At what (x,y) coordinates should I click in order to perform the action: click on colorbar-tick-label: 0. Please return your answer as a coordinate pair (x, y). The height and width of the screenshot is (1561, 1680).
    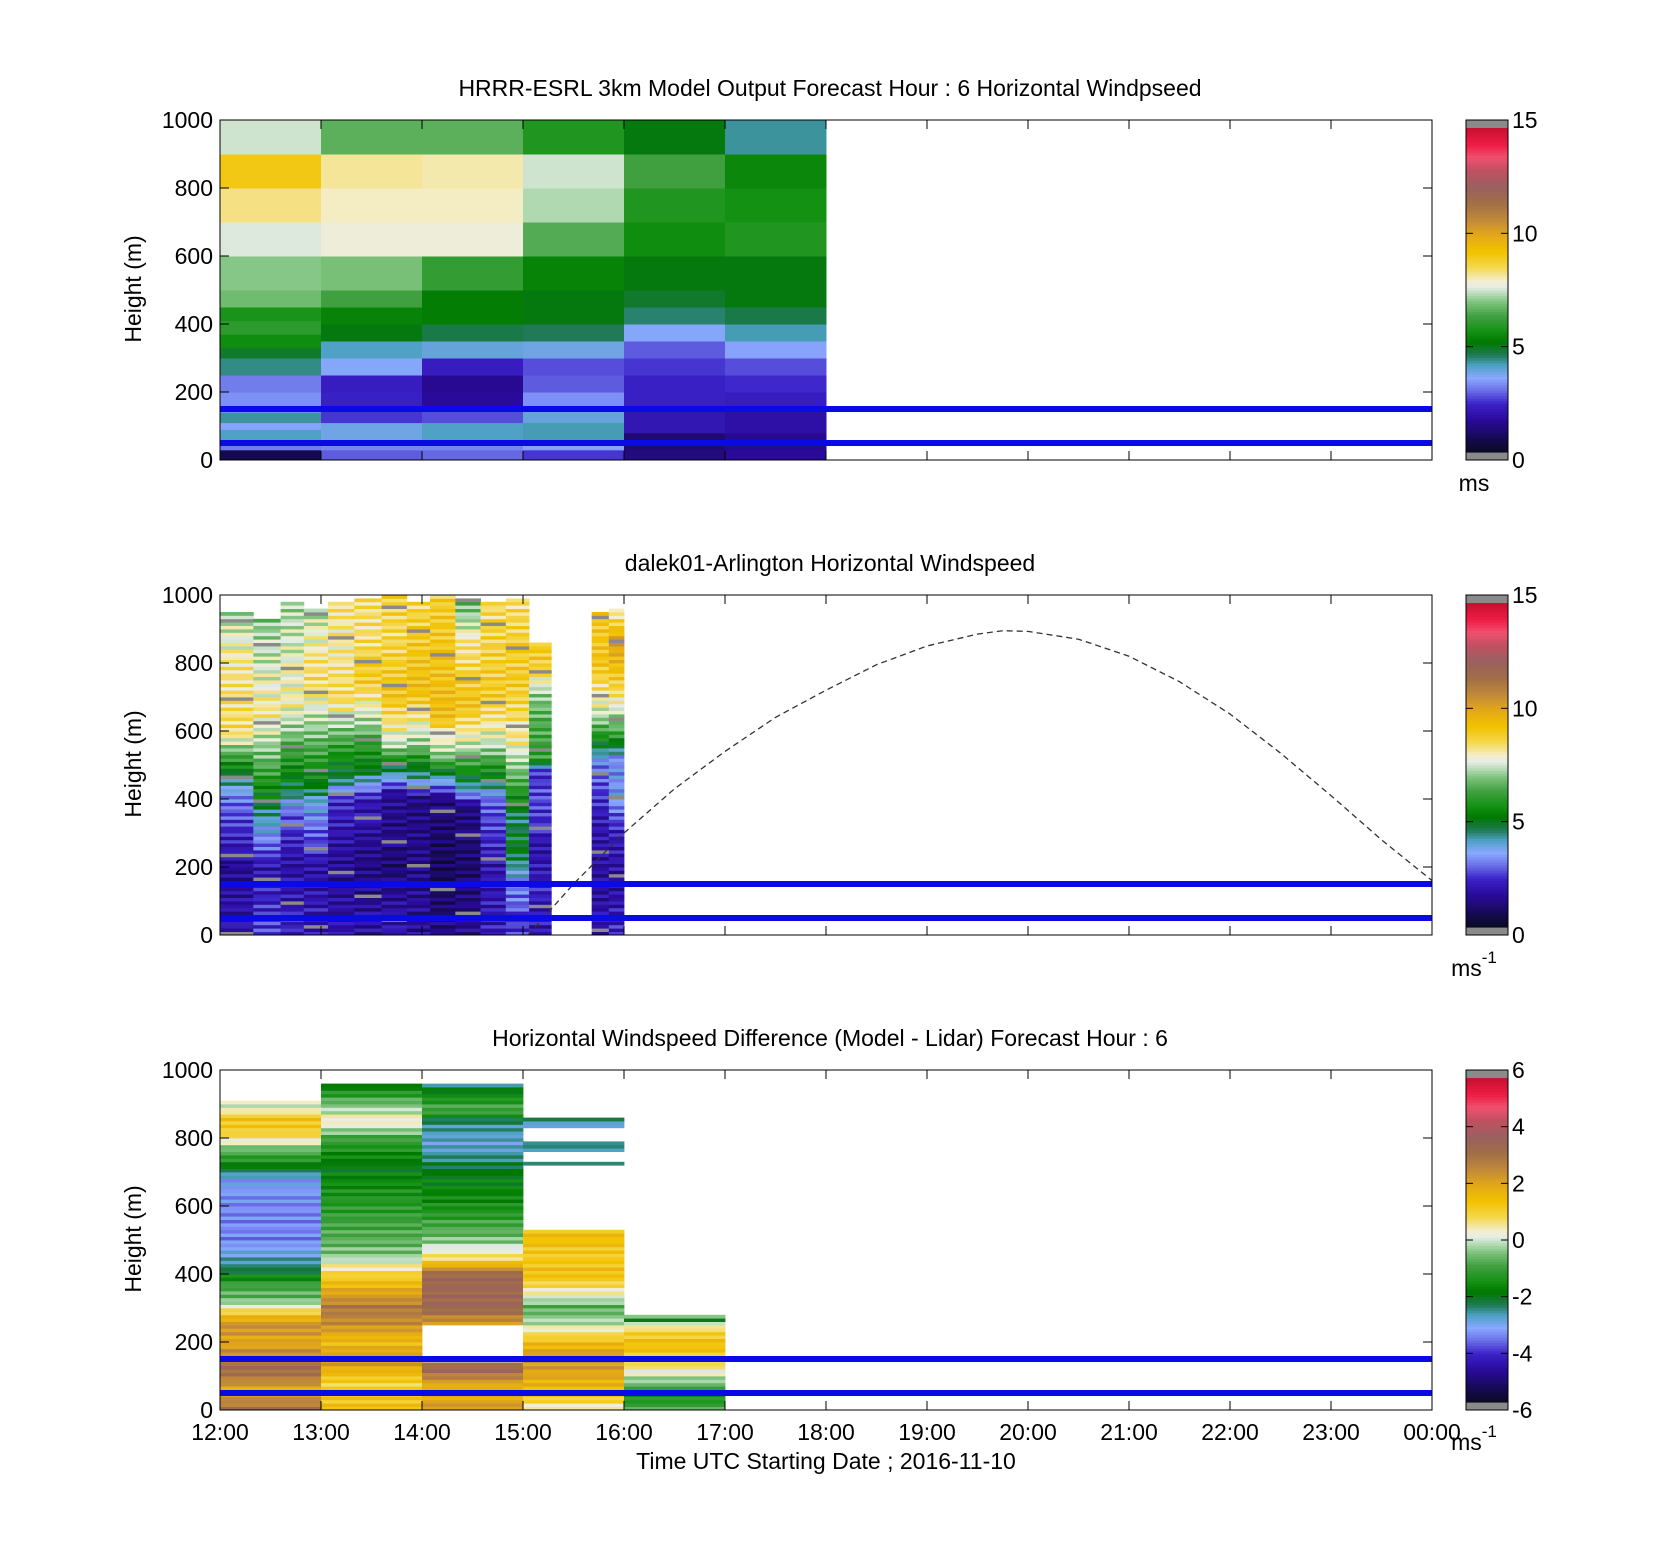
    Looking at the image, I should click on (1518, 935).